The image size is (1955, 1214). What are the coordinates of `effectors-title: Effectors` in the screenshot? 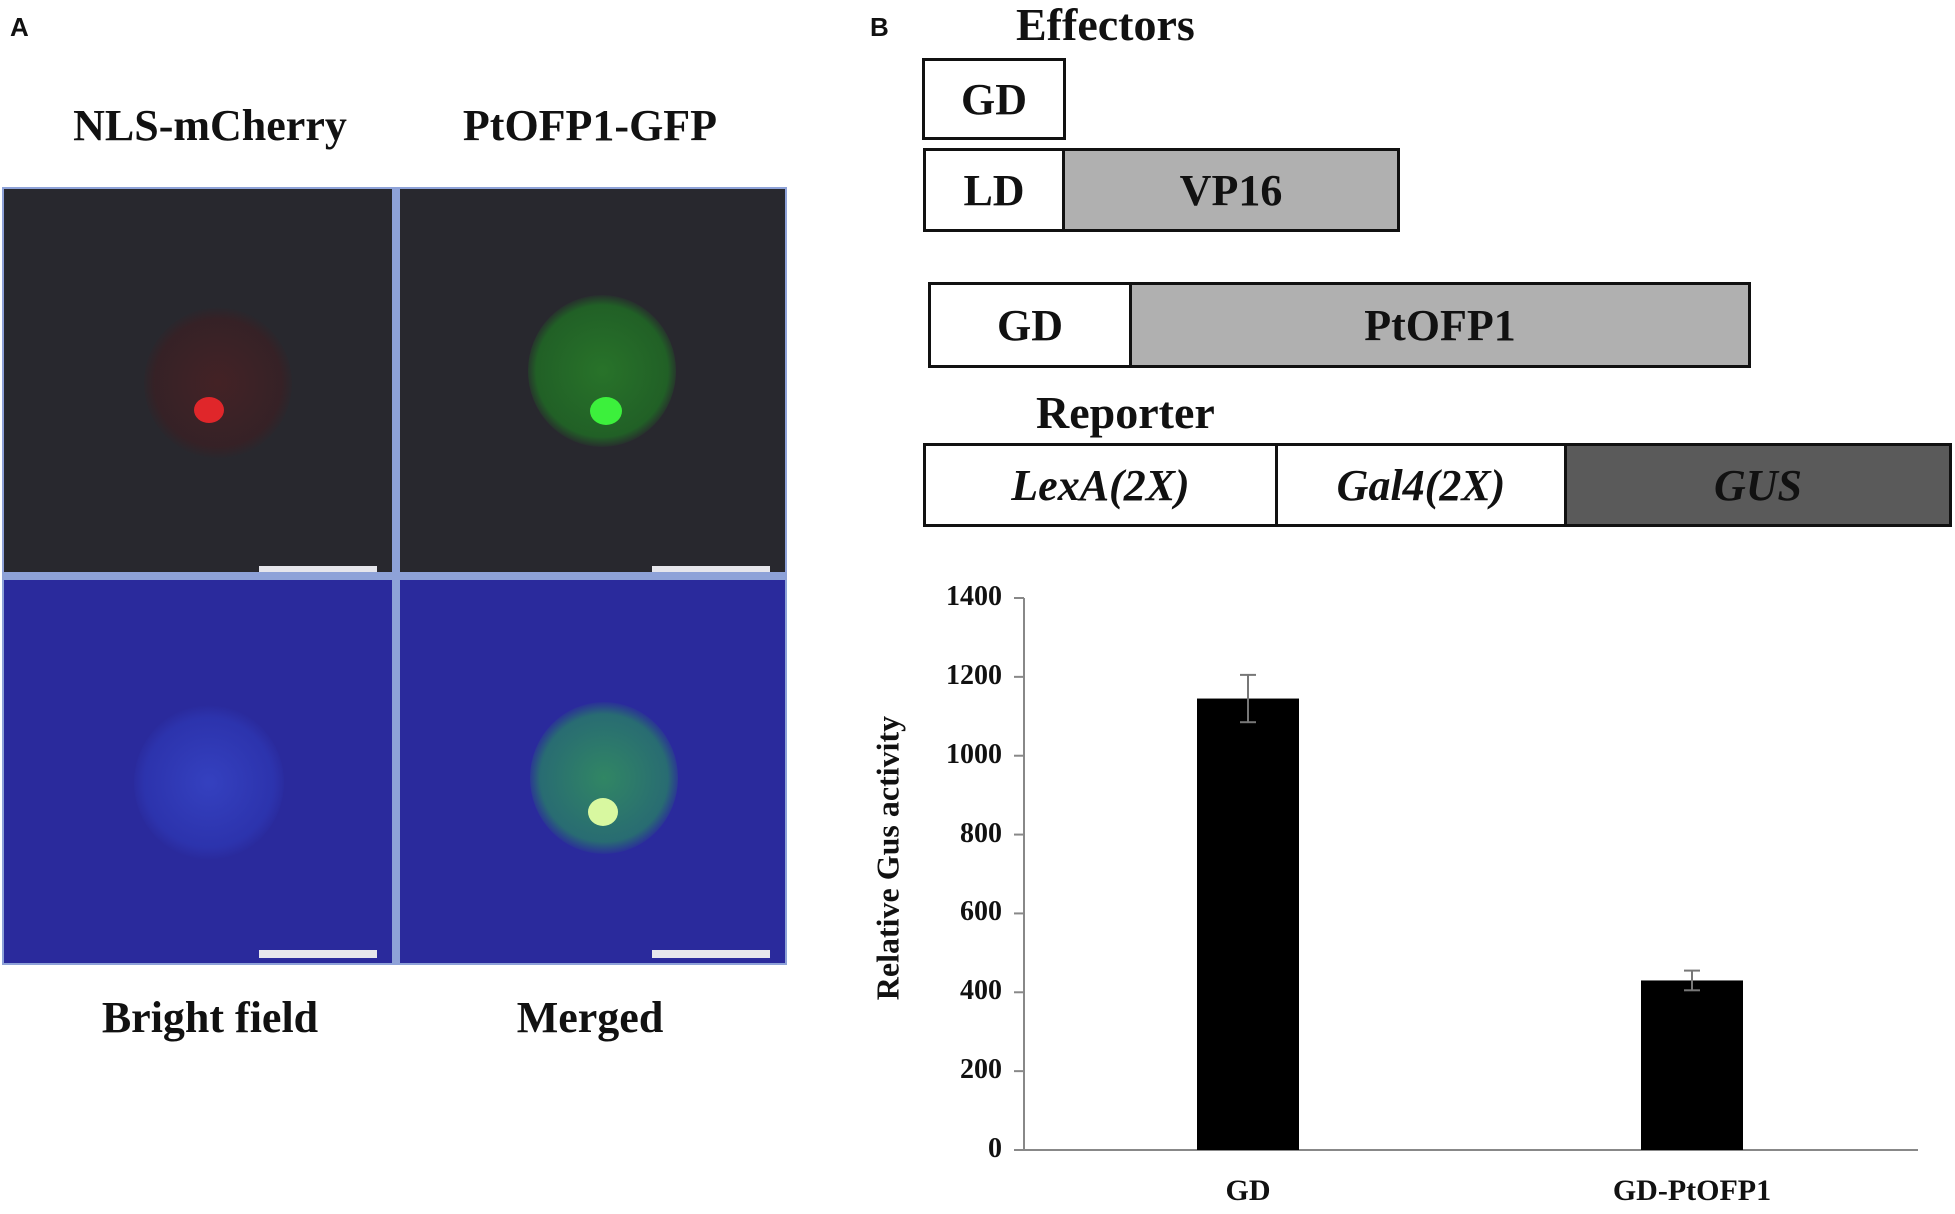 It's located at (1105, 25).